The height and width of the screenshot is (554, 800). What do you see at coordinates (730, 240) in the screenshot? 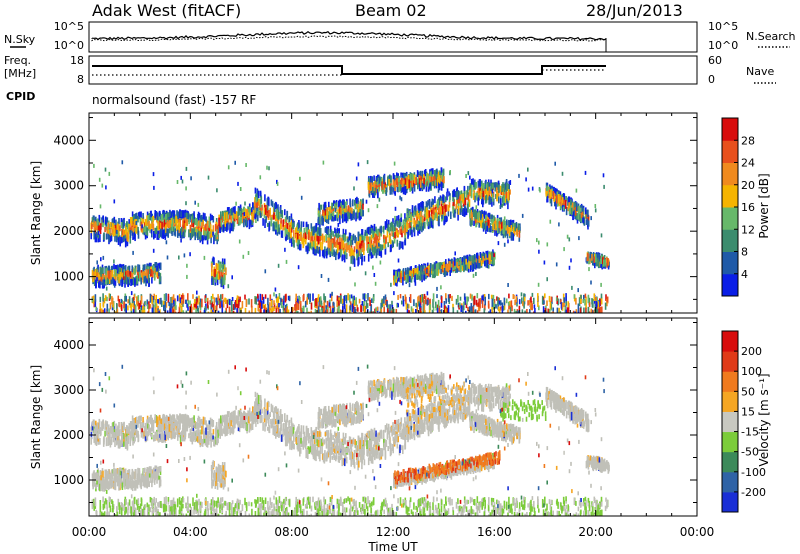
I see `colorbar-swatch` at bounding box center [730, 240].